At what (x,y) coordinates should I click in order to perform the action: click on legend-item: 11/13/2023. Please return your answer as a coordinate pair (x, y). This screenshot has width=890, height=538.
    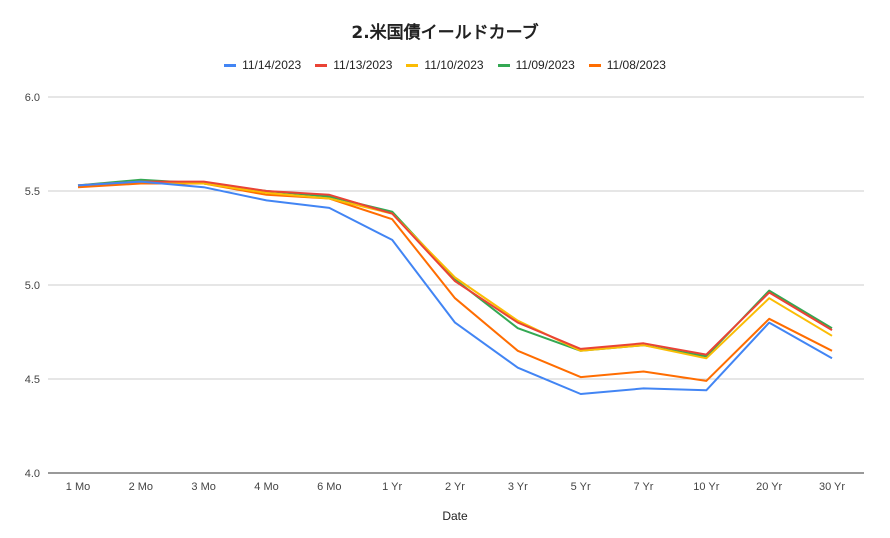
    Looking at the image, I should click on (353, 65).